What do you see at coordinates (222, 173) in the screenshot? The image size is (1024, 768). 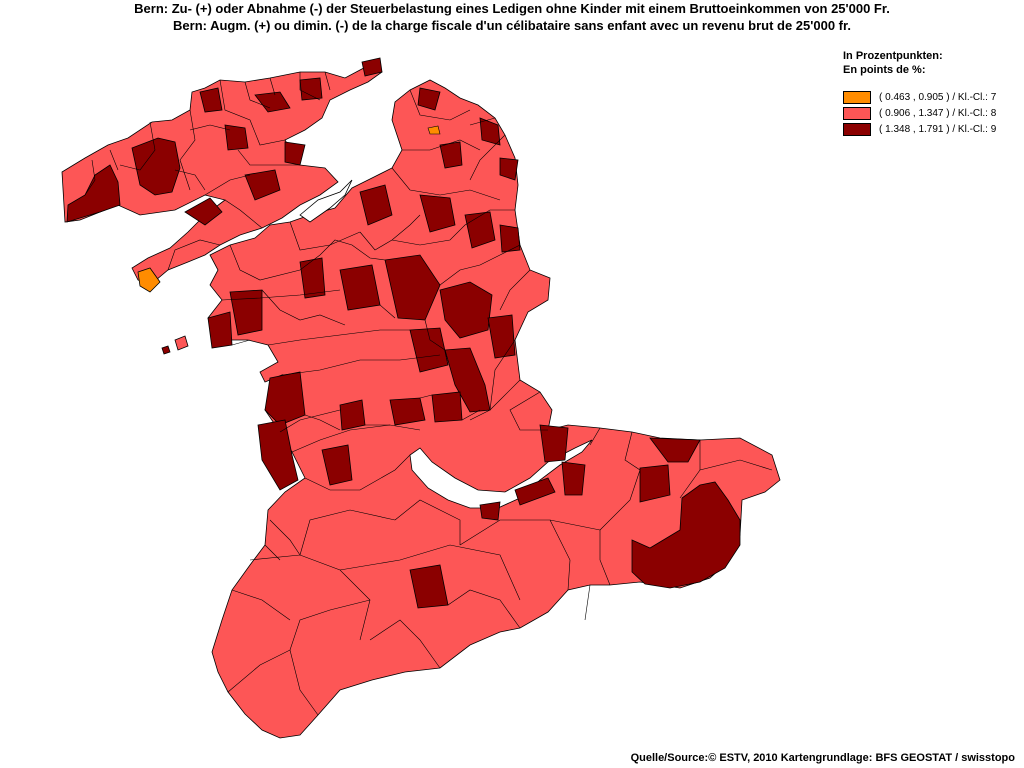 I see `region-class-8-jura` at bounding box center [222, 173].